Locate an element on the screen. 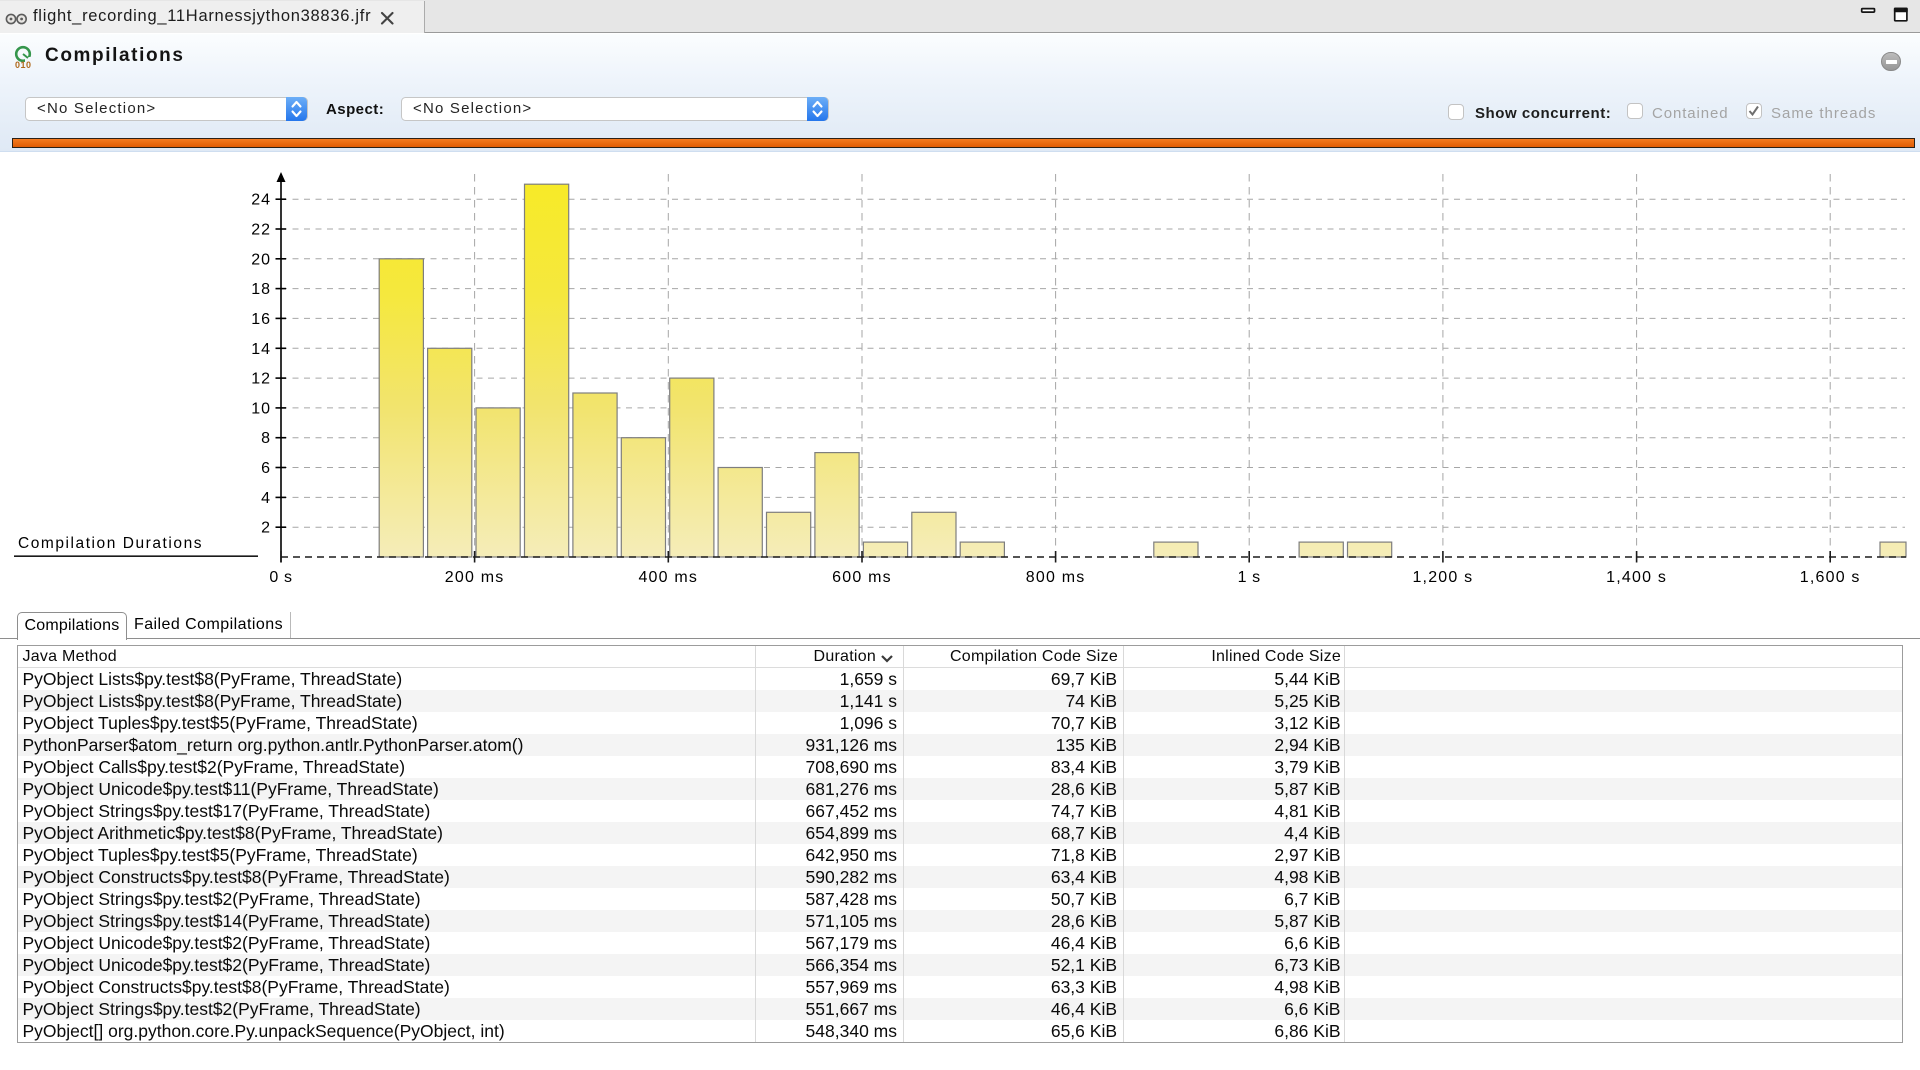 The width and height of the screenshot is (1920, 1070). svg-text: 1 s is located at coordinates (1249, 577).